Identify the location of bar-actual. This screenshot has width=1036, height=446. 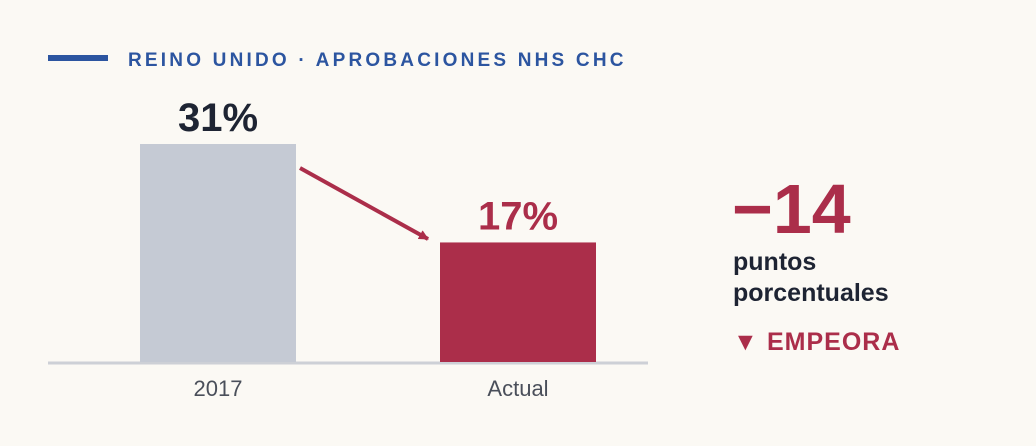
(518, 302).